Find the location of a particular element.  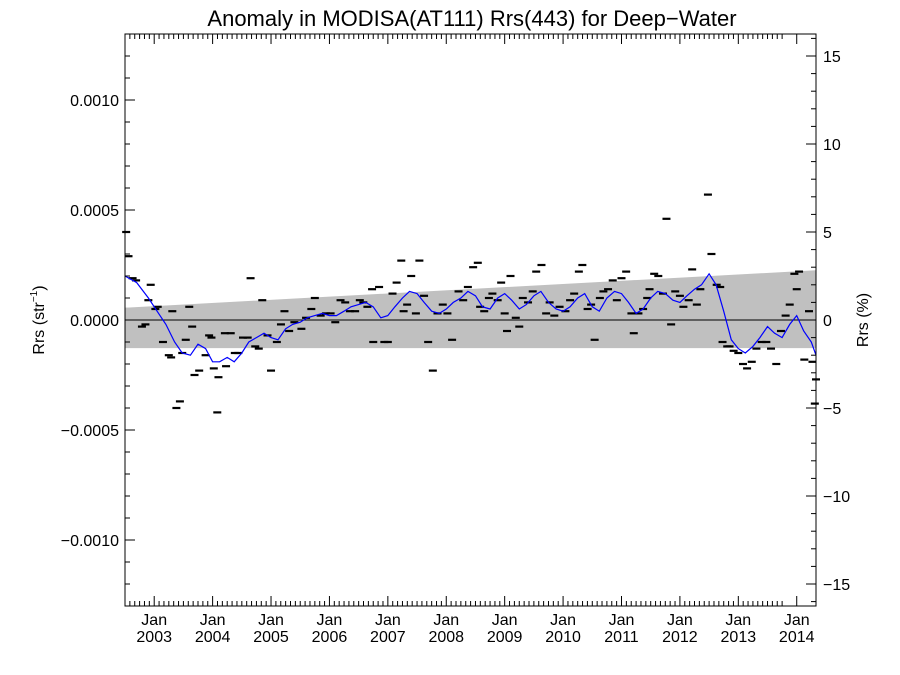

y-left-tick-label: 0.0010 is located at coordinates (94, 101).